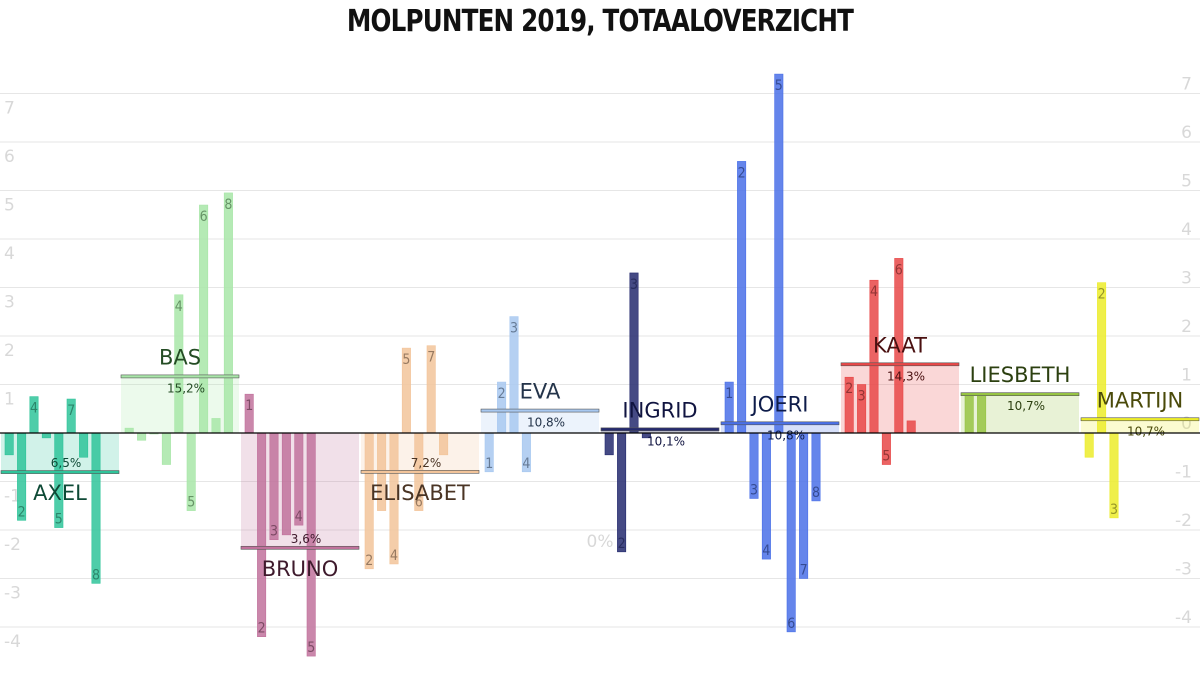 The image size is (1200, 700). I want to click on contestant-name-eva: EVA, so click(540, 392).